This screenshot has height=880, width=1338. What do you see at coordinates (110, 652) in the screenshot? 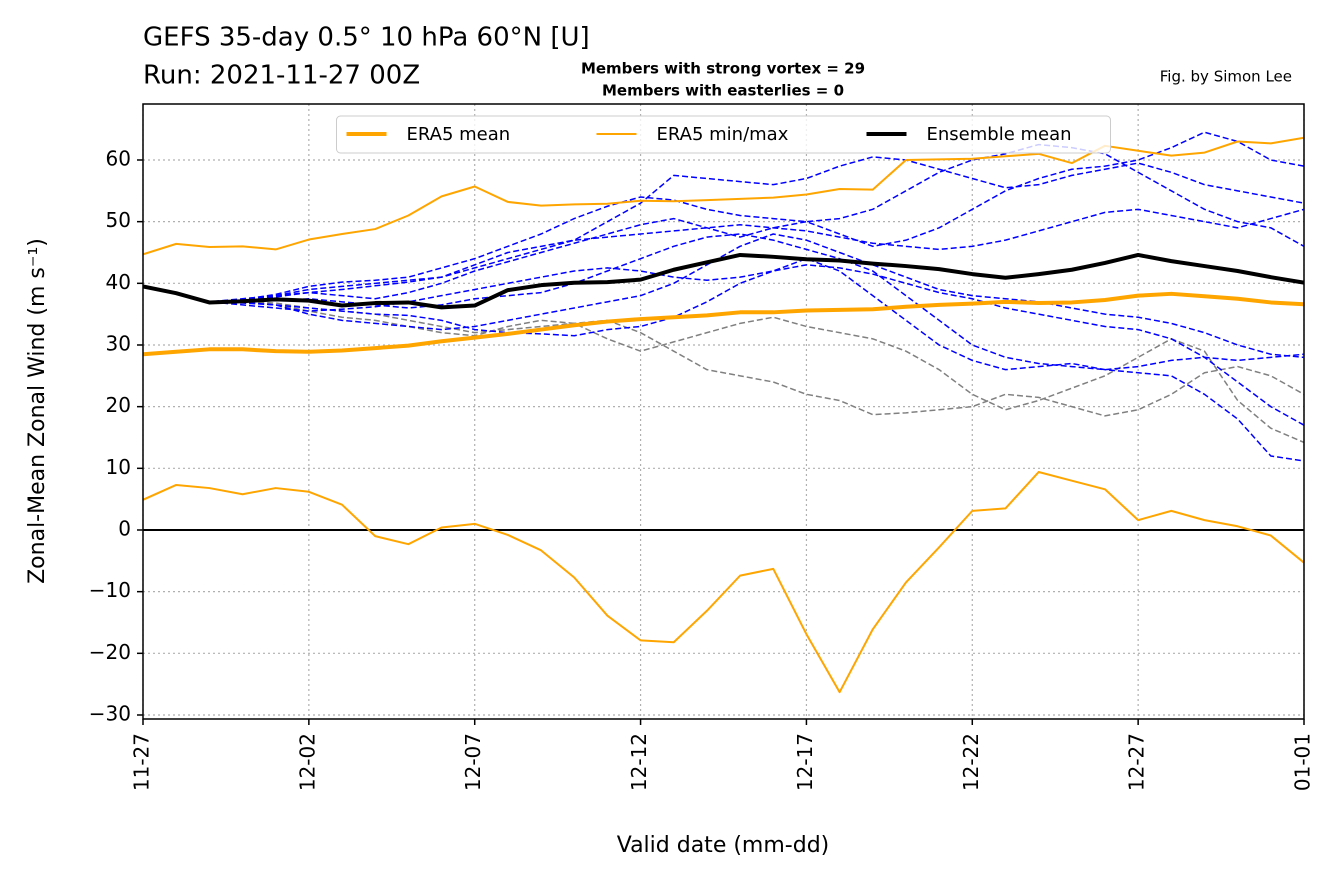
I see `y-tick-label: −20` at bounding box center [110, 652].